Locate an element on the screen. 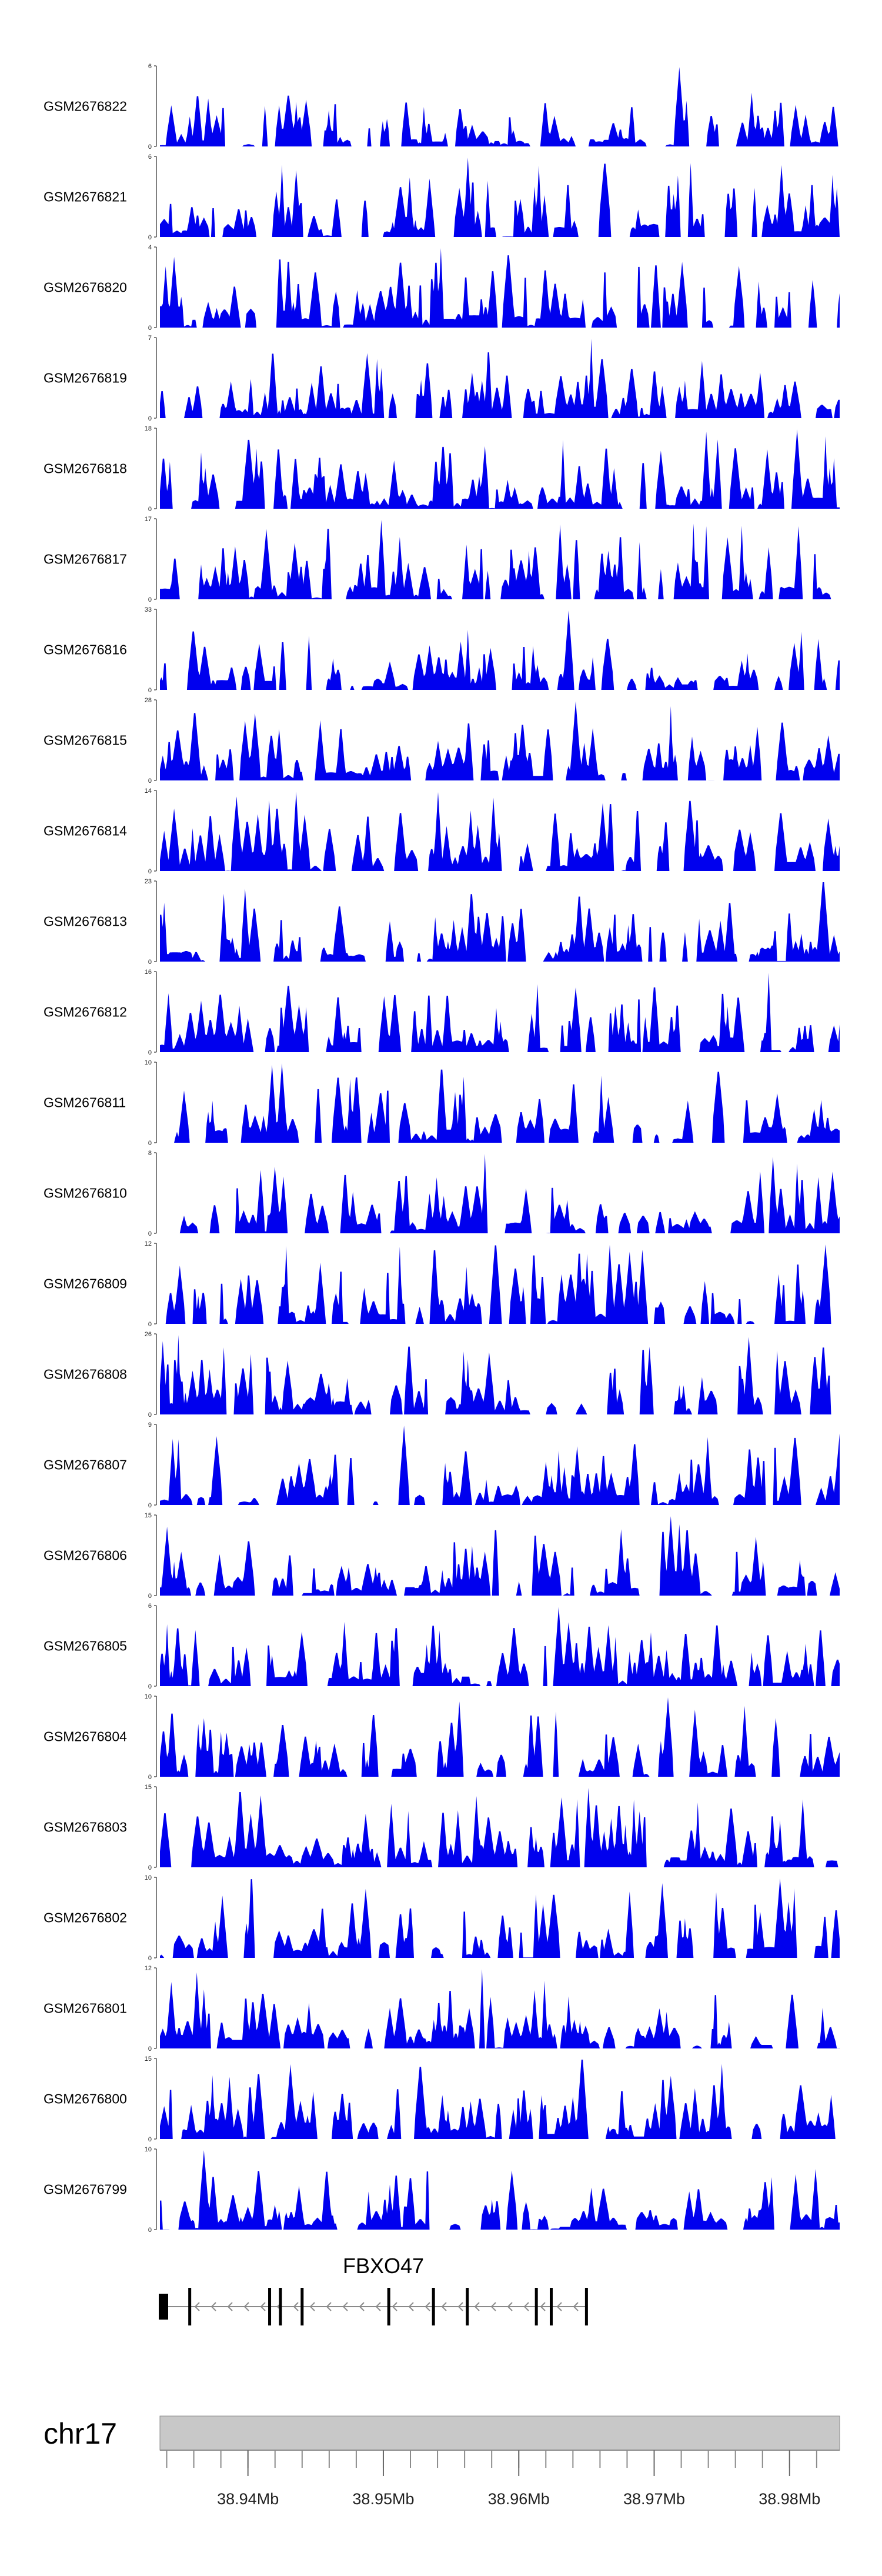 The width and height of the screenshot is (882, 2576). track: GSM2676803 15 0 is located at coordinates (442, 1827).